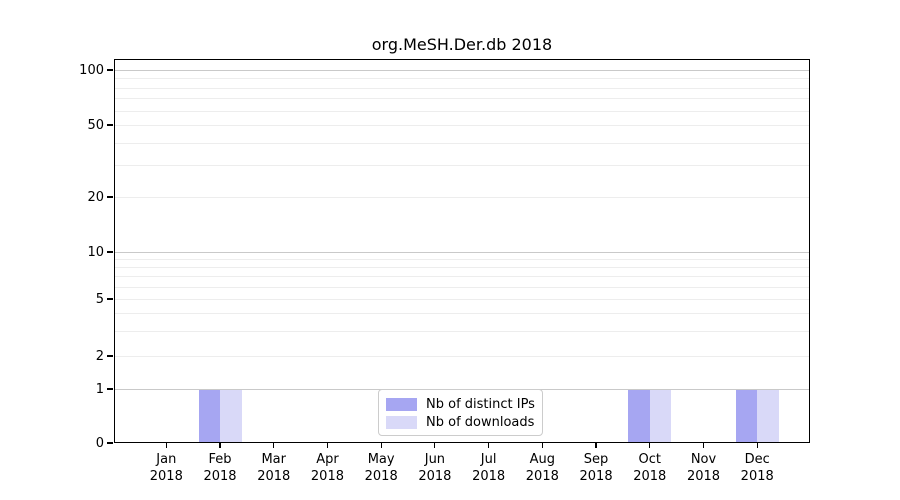 This screenshot has width=900, height=500. What do you see at coordinates (99, 389) in the screenshot?
I see `y-tick-label: 1` at bounding box center [99, 389].